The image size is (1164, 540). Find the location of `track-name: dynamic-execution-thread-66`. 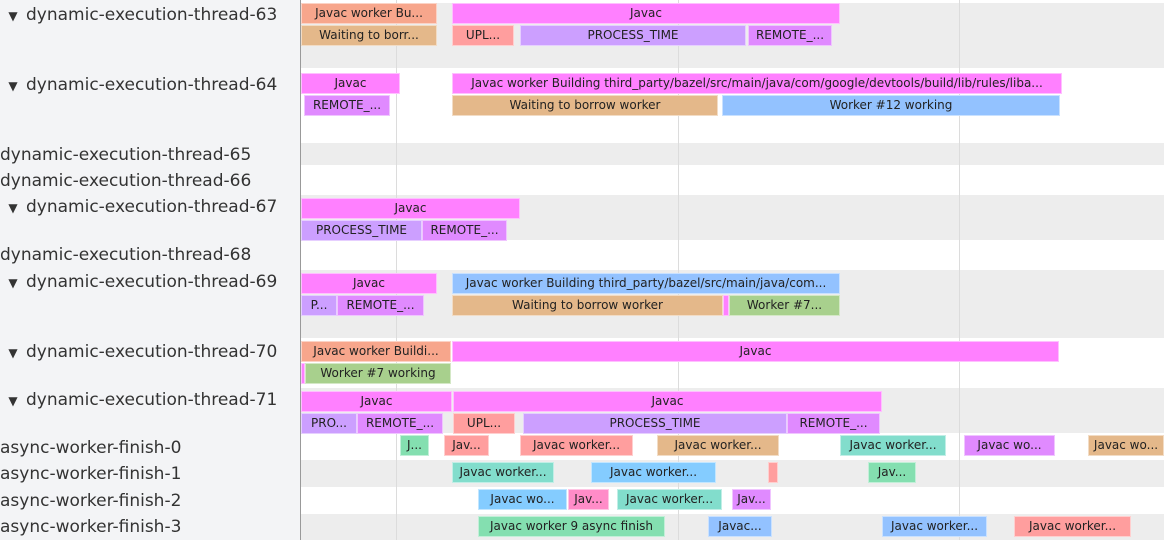

track-name: dynamic-execution-thread-66 is located at coordinates (126, 181).